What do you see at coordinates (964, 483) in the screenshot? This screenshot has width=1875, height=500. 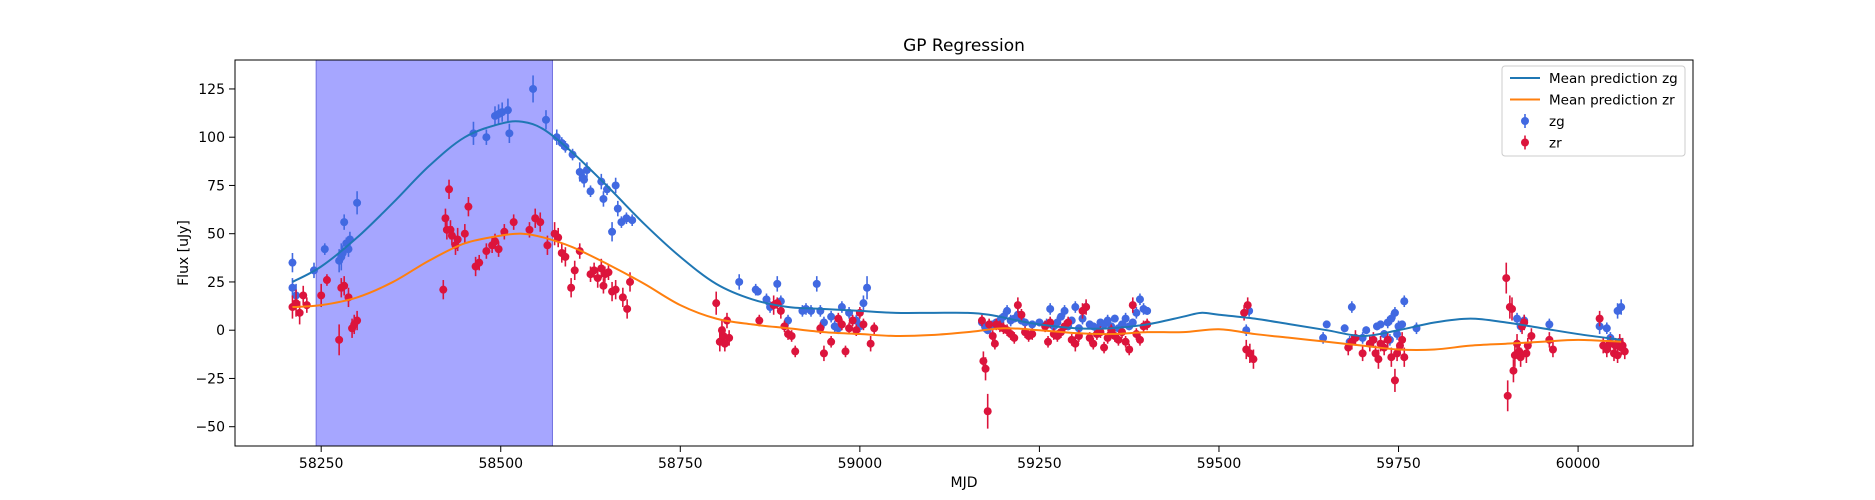 I see `x-axis-label: MJD` at bounding box center [964, 483].